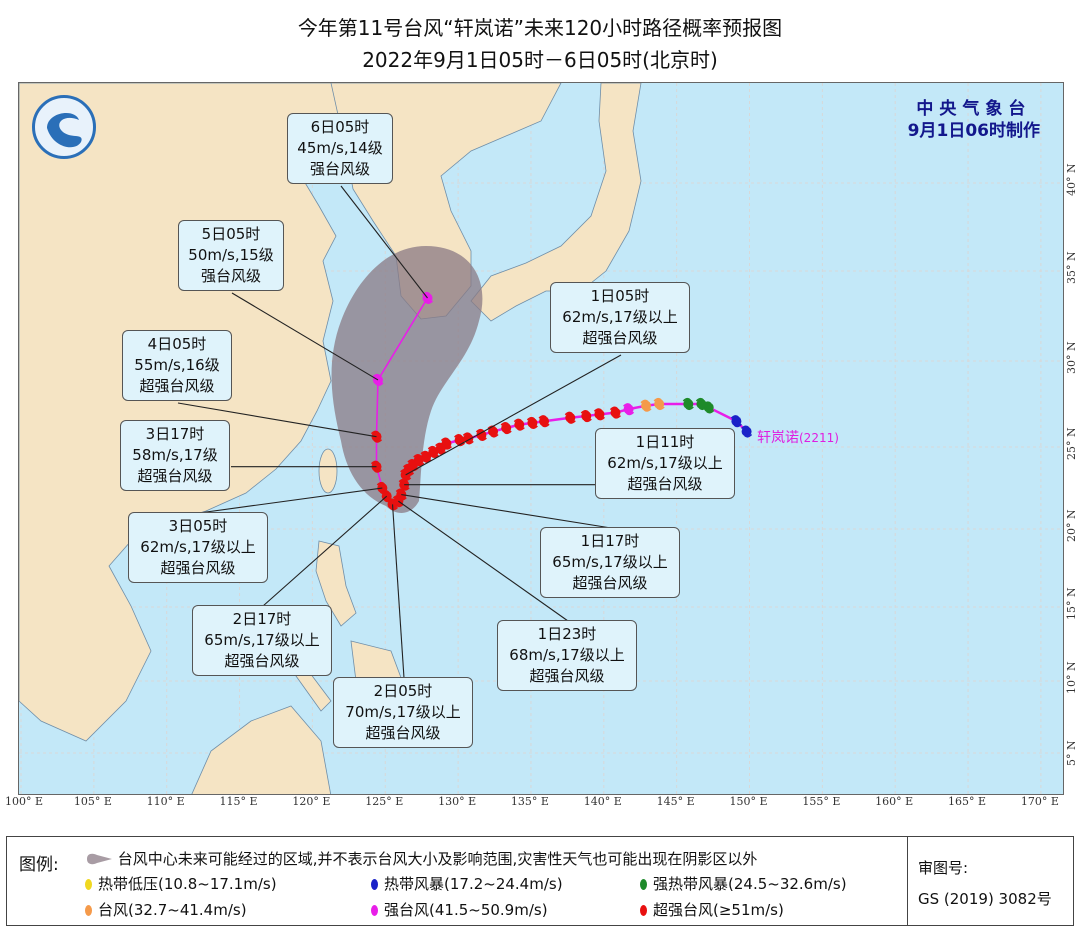 The width and height of the screenshot is (1080, 947). I want to click on latitude-label: 25° N, so click(1071, 443).